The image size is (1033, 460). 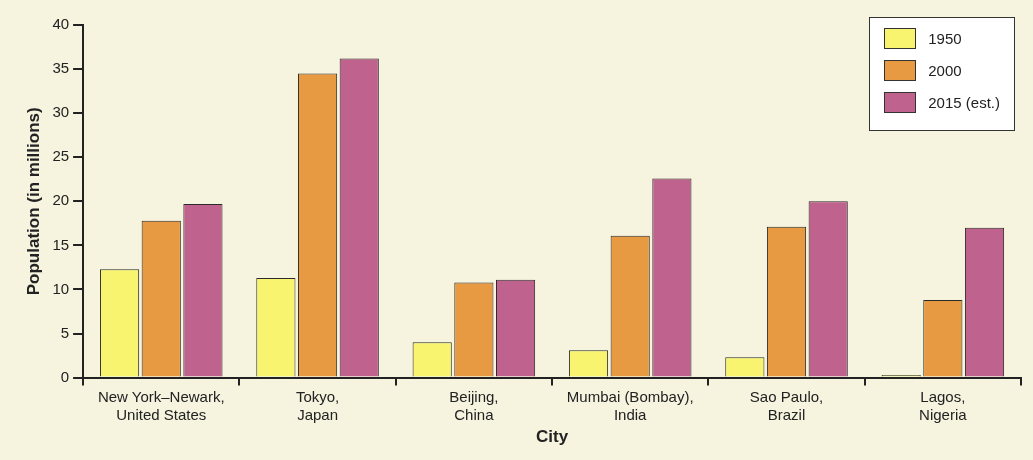 What do you see at coordinates (474, 405) in the screenshot?
I see `x-tick-label: Beijing, China` at bounding box center [474, 405].